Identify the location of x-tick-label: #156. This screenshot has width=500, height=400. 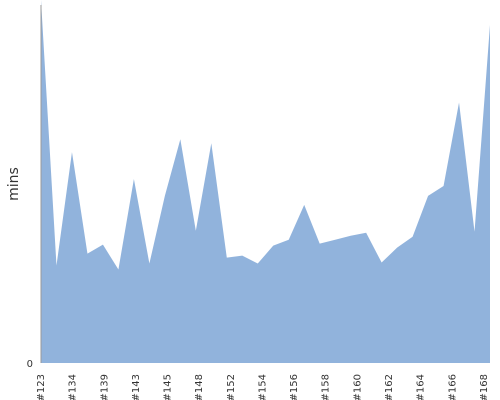
(294, 387).